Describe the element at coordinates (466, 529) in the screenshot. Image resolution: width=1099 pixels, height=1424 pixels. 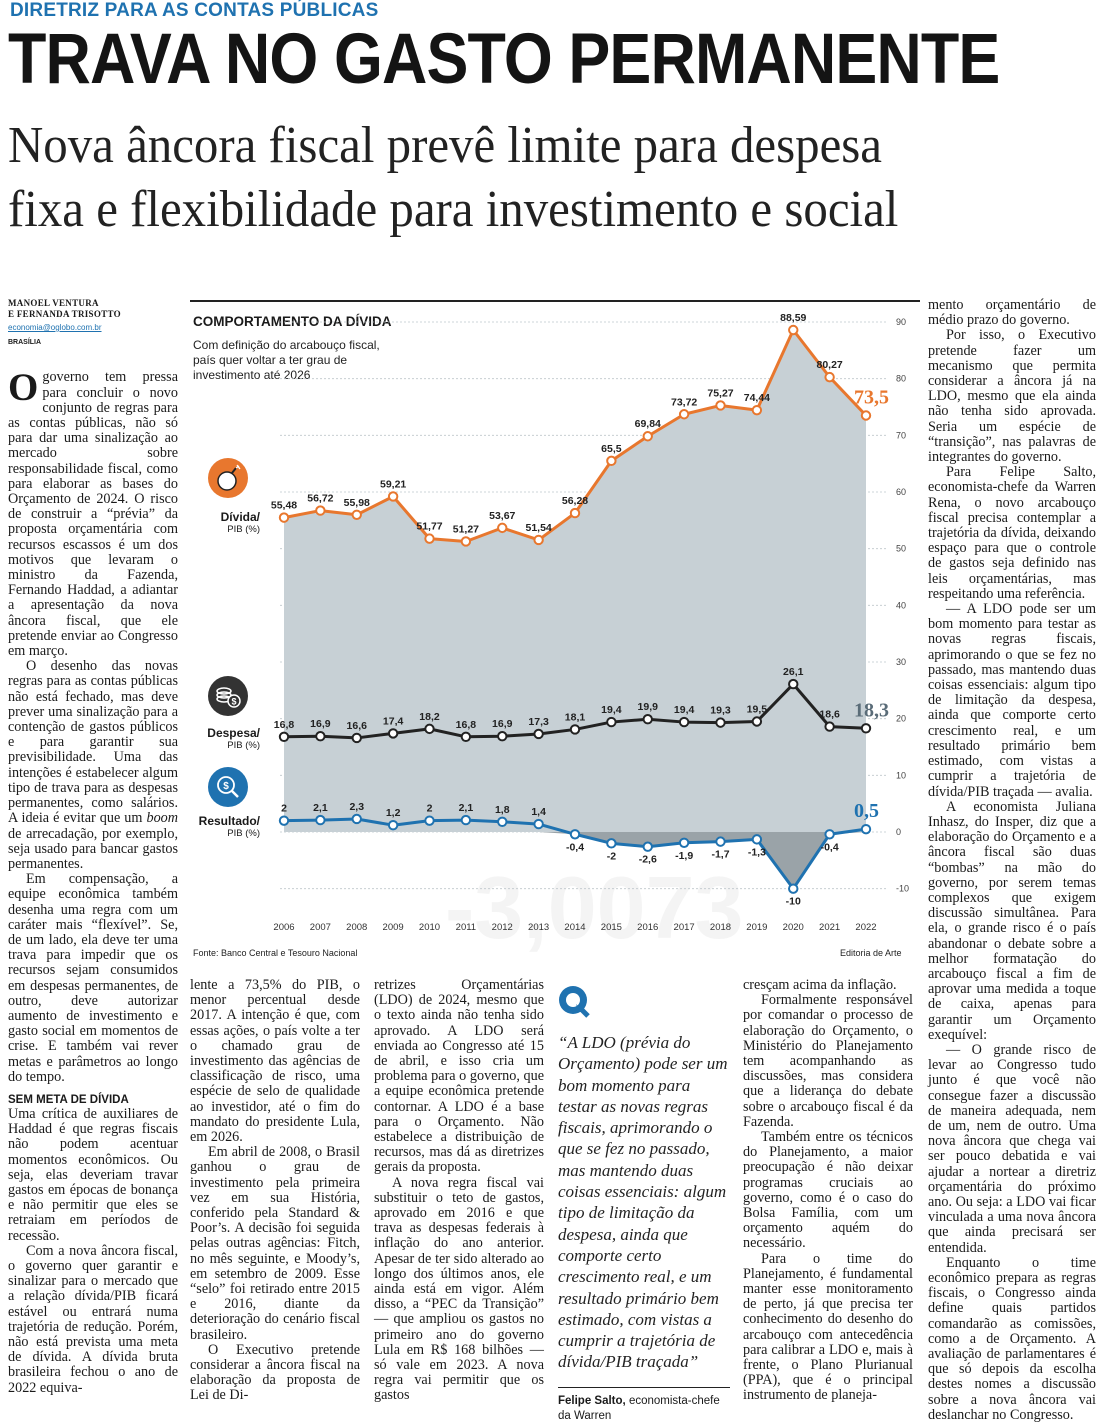
I see `data-label: 51,27` at that location.